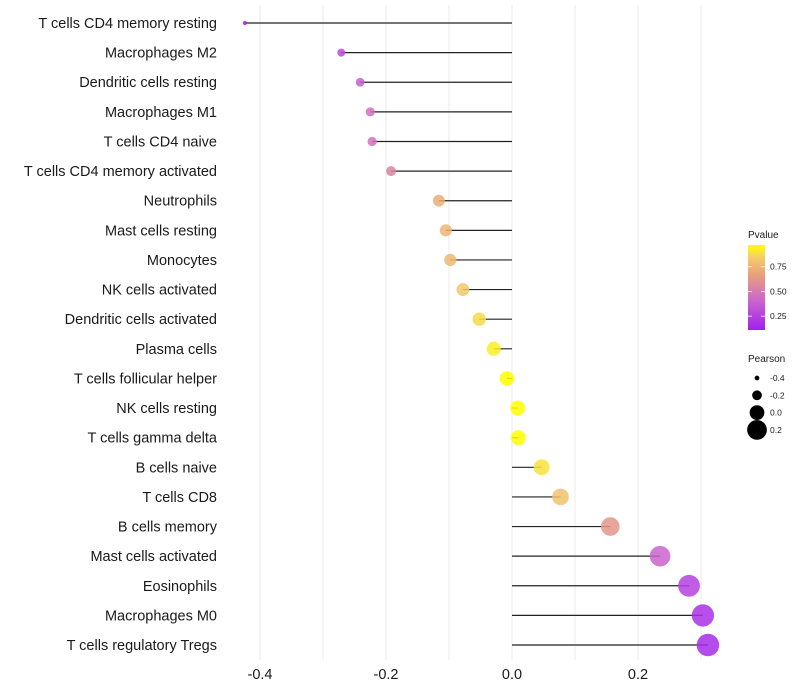  I want to click on y-tick-label: Monocytes, so click(182, 261).